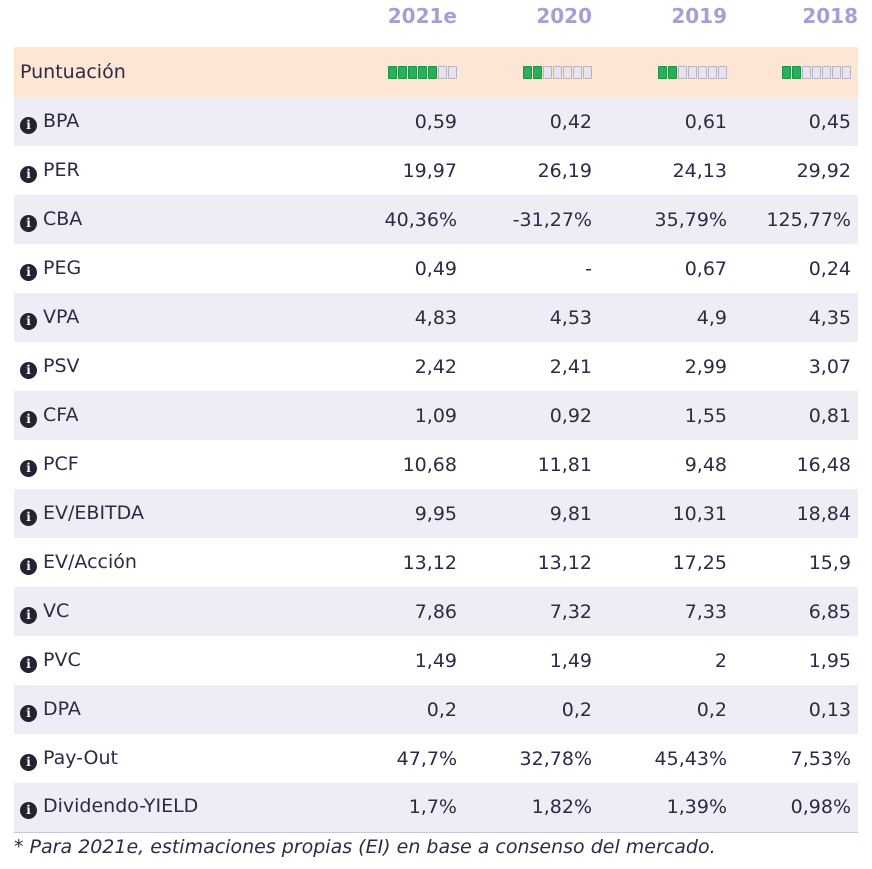 The image size is (872, 869). What do you see at coordinates (441, 709) in the screenshot?
I see `value-cell: 0,2` at bounding box center [441, 709].